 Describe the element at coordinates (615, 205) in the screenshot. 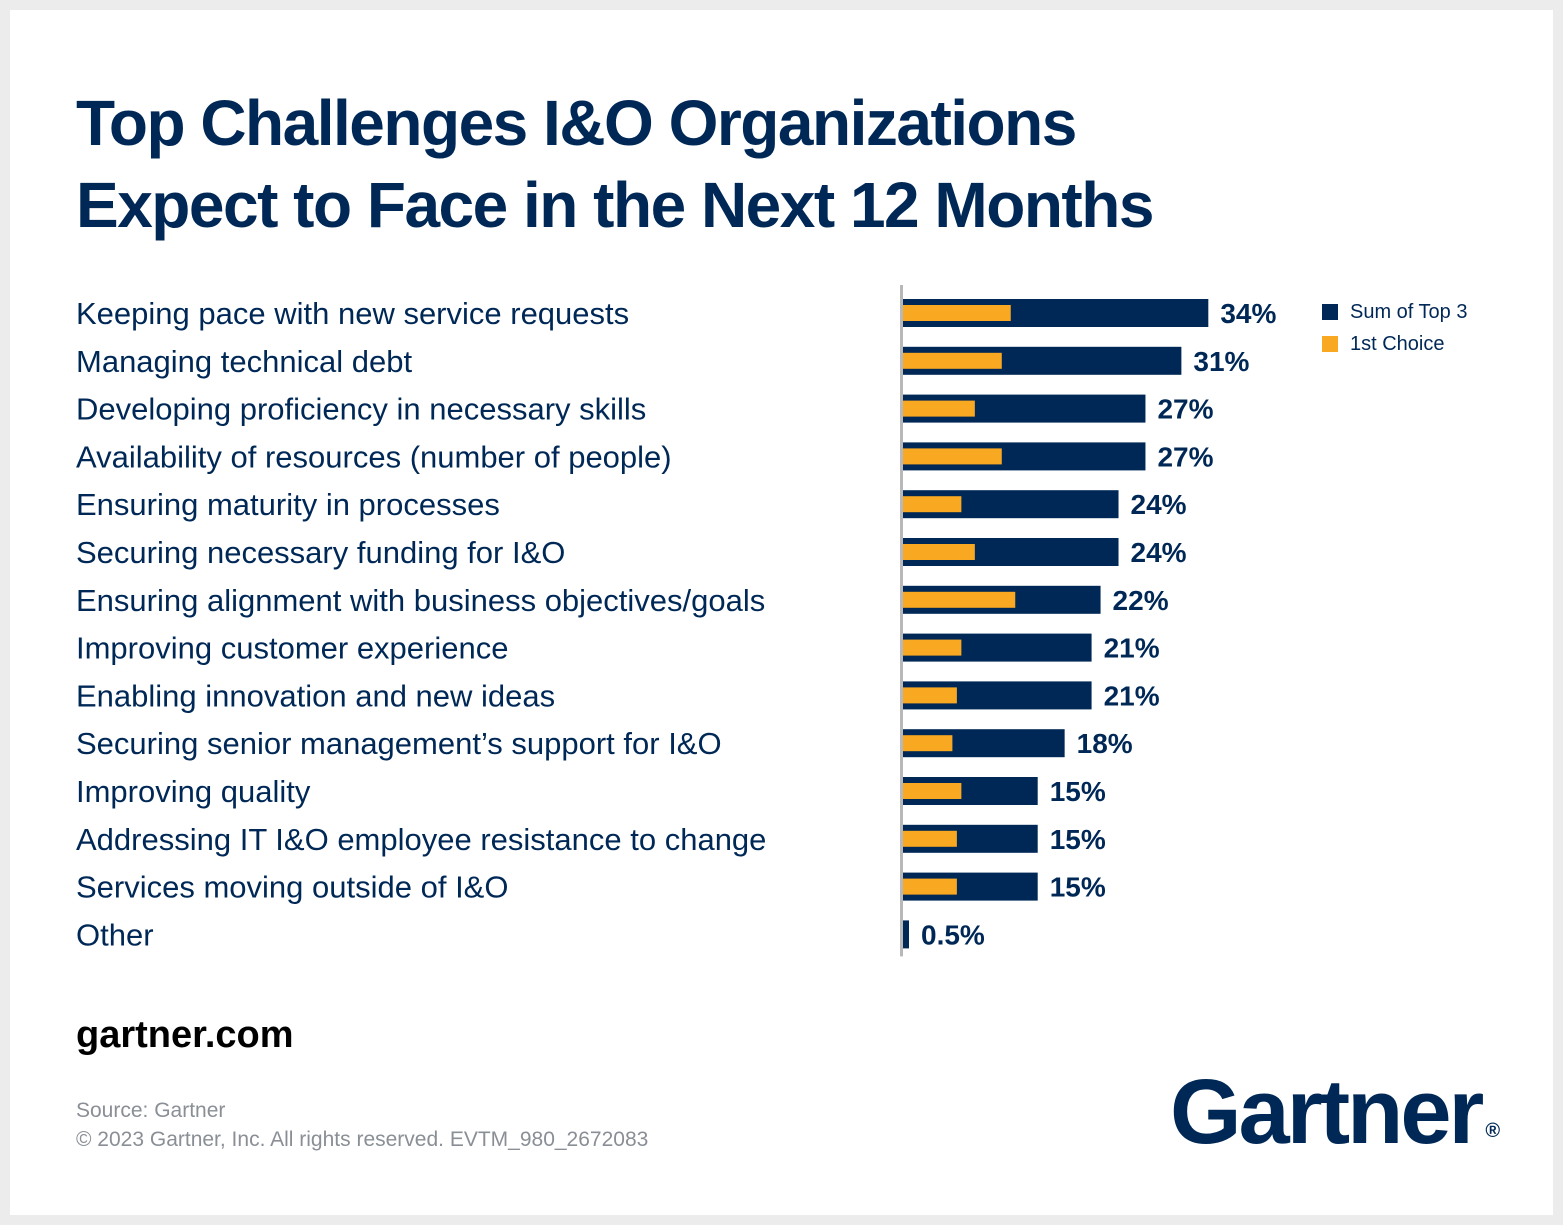

I see `title-line-2: Expect to Face in the Next 12 Months` at that location.